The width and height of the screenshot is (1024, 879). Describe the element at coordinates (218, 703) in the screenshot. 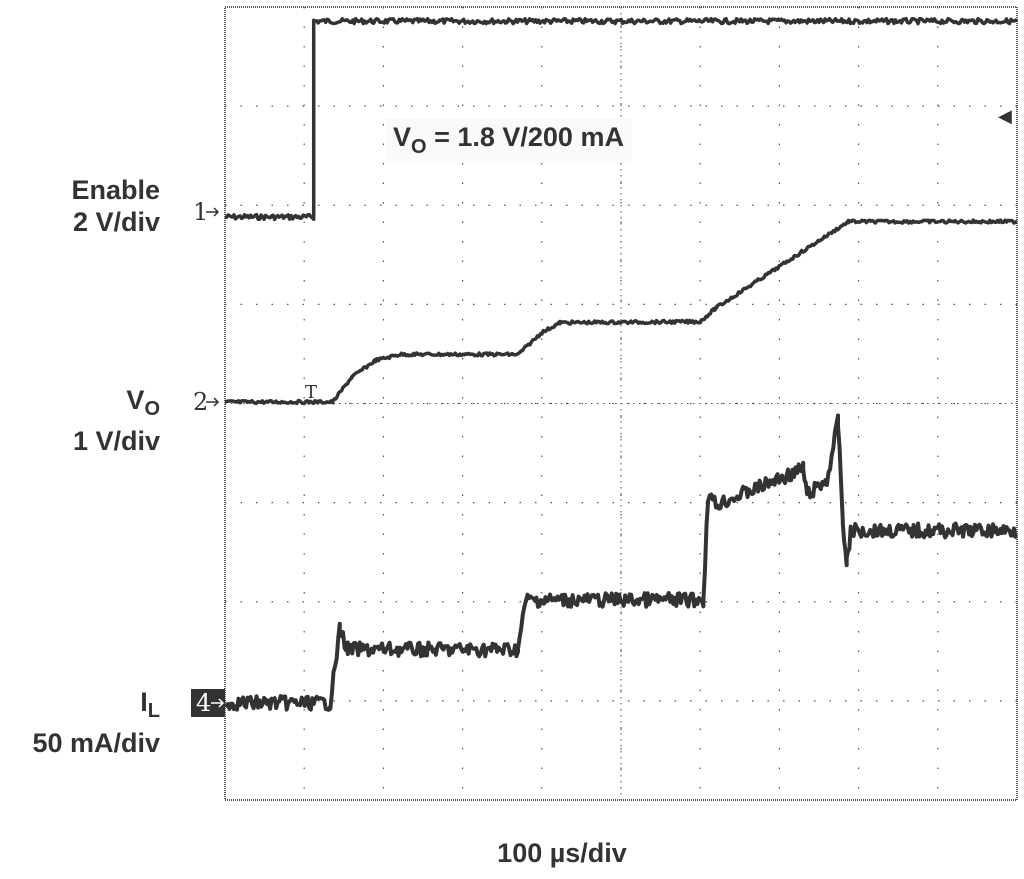

I see `channel-4-marker-arrow-icon` at that location.